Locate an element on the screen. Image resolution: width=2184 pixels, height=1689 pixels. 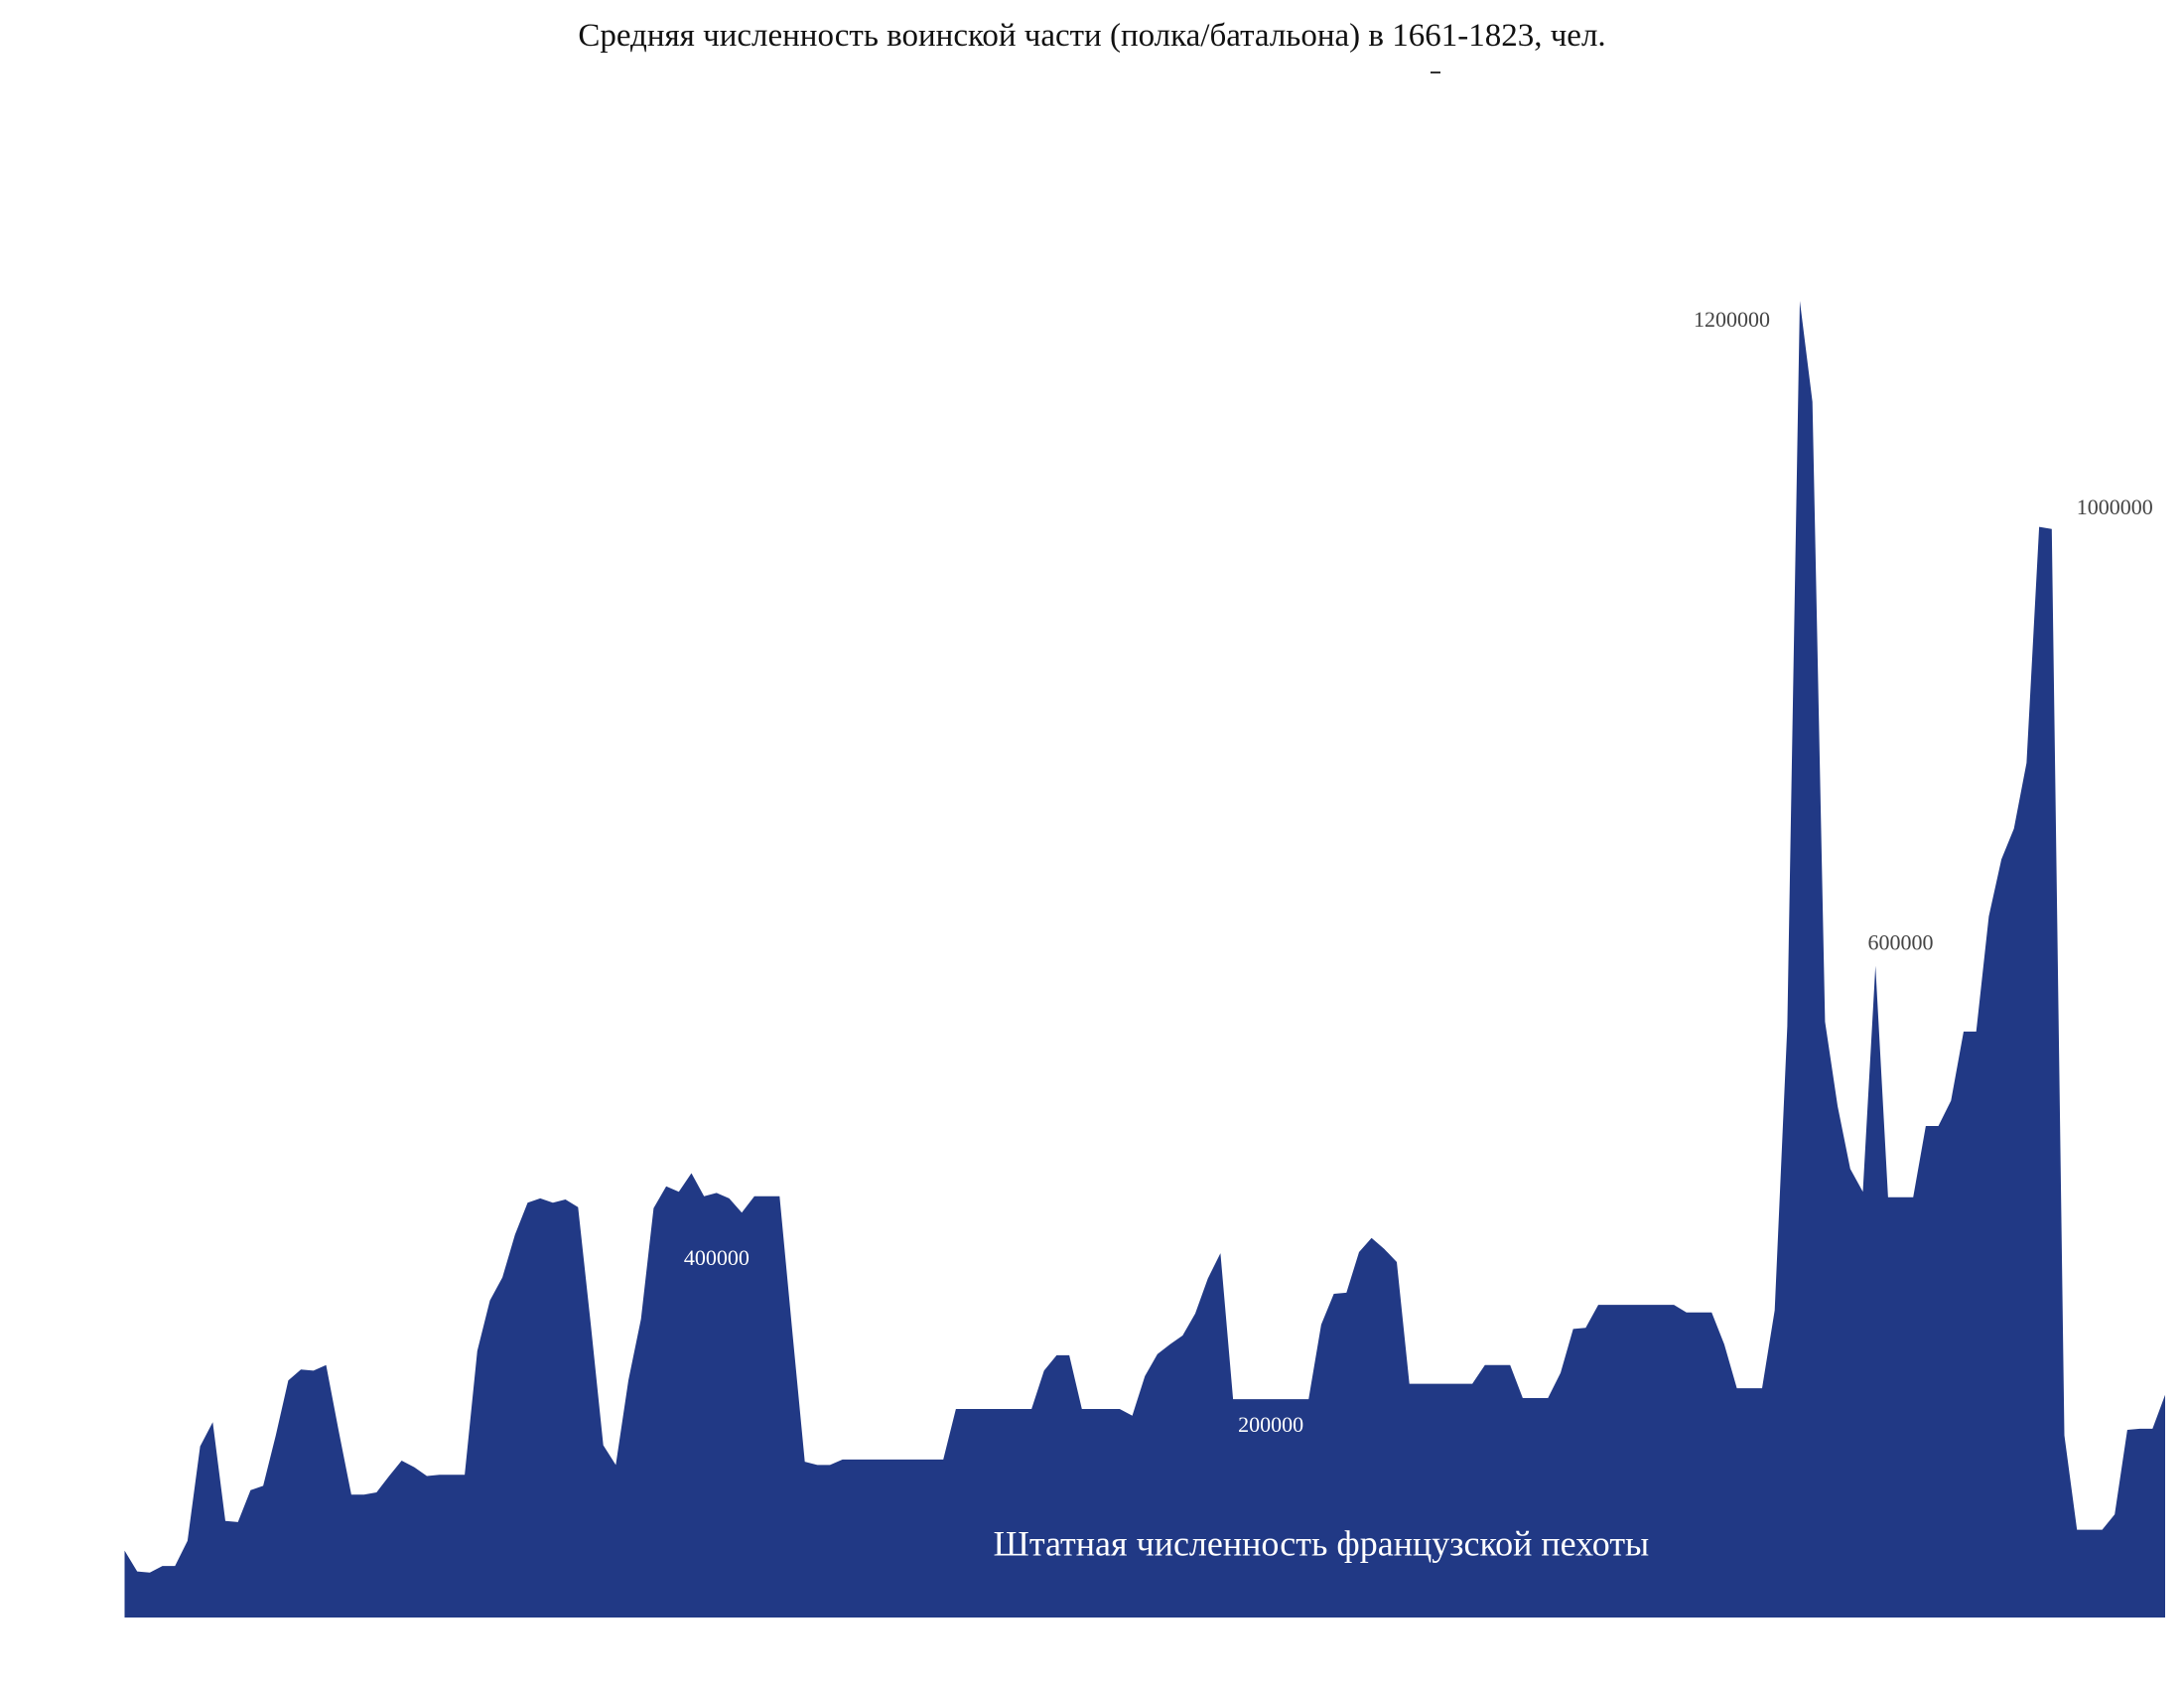
value-annotation: 400000 is located at coordinates (717, 1258).